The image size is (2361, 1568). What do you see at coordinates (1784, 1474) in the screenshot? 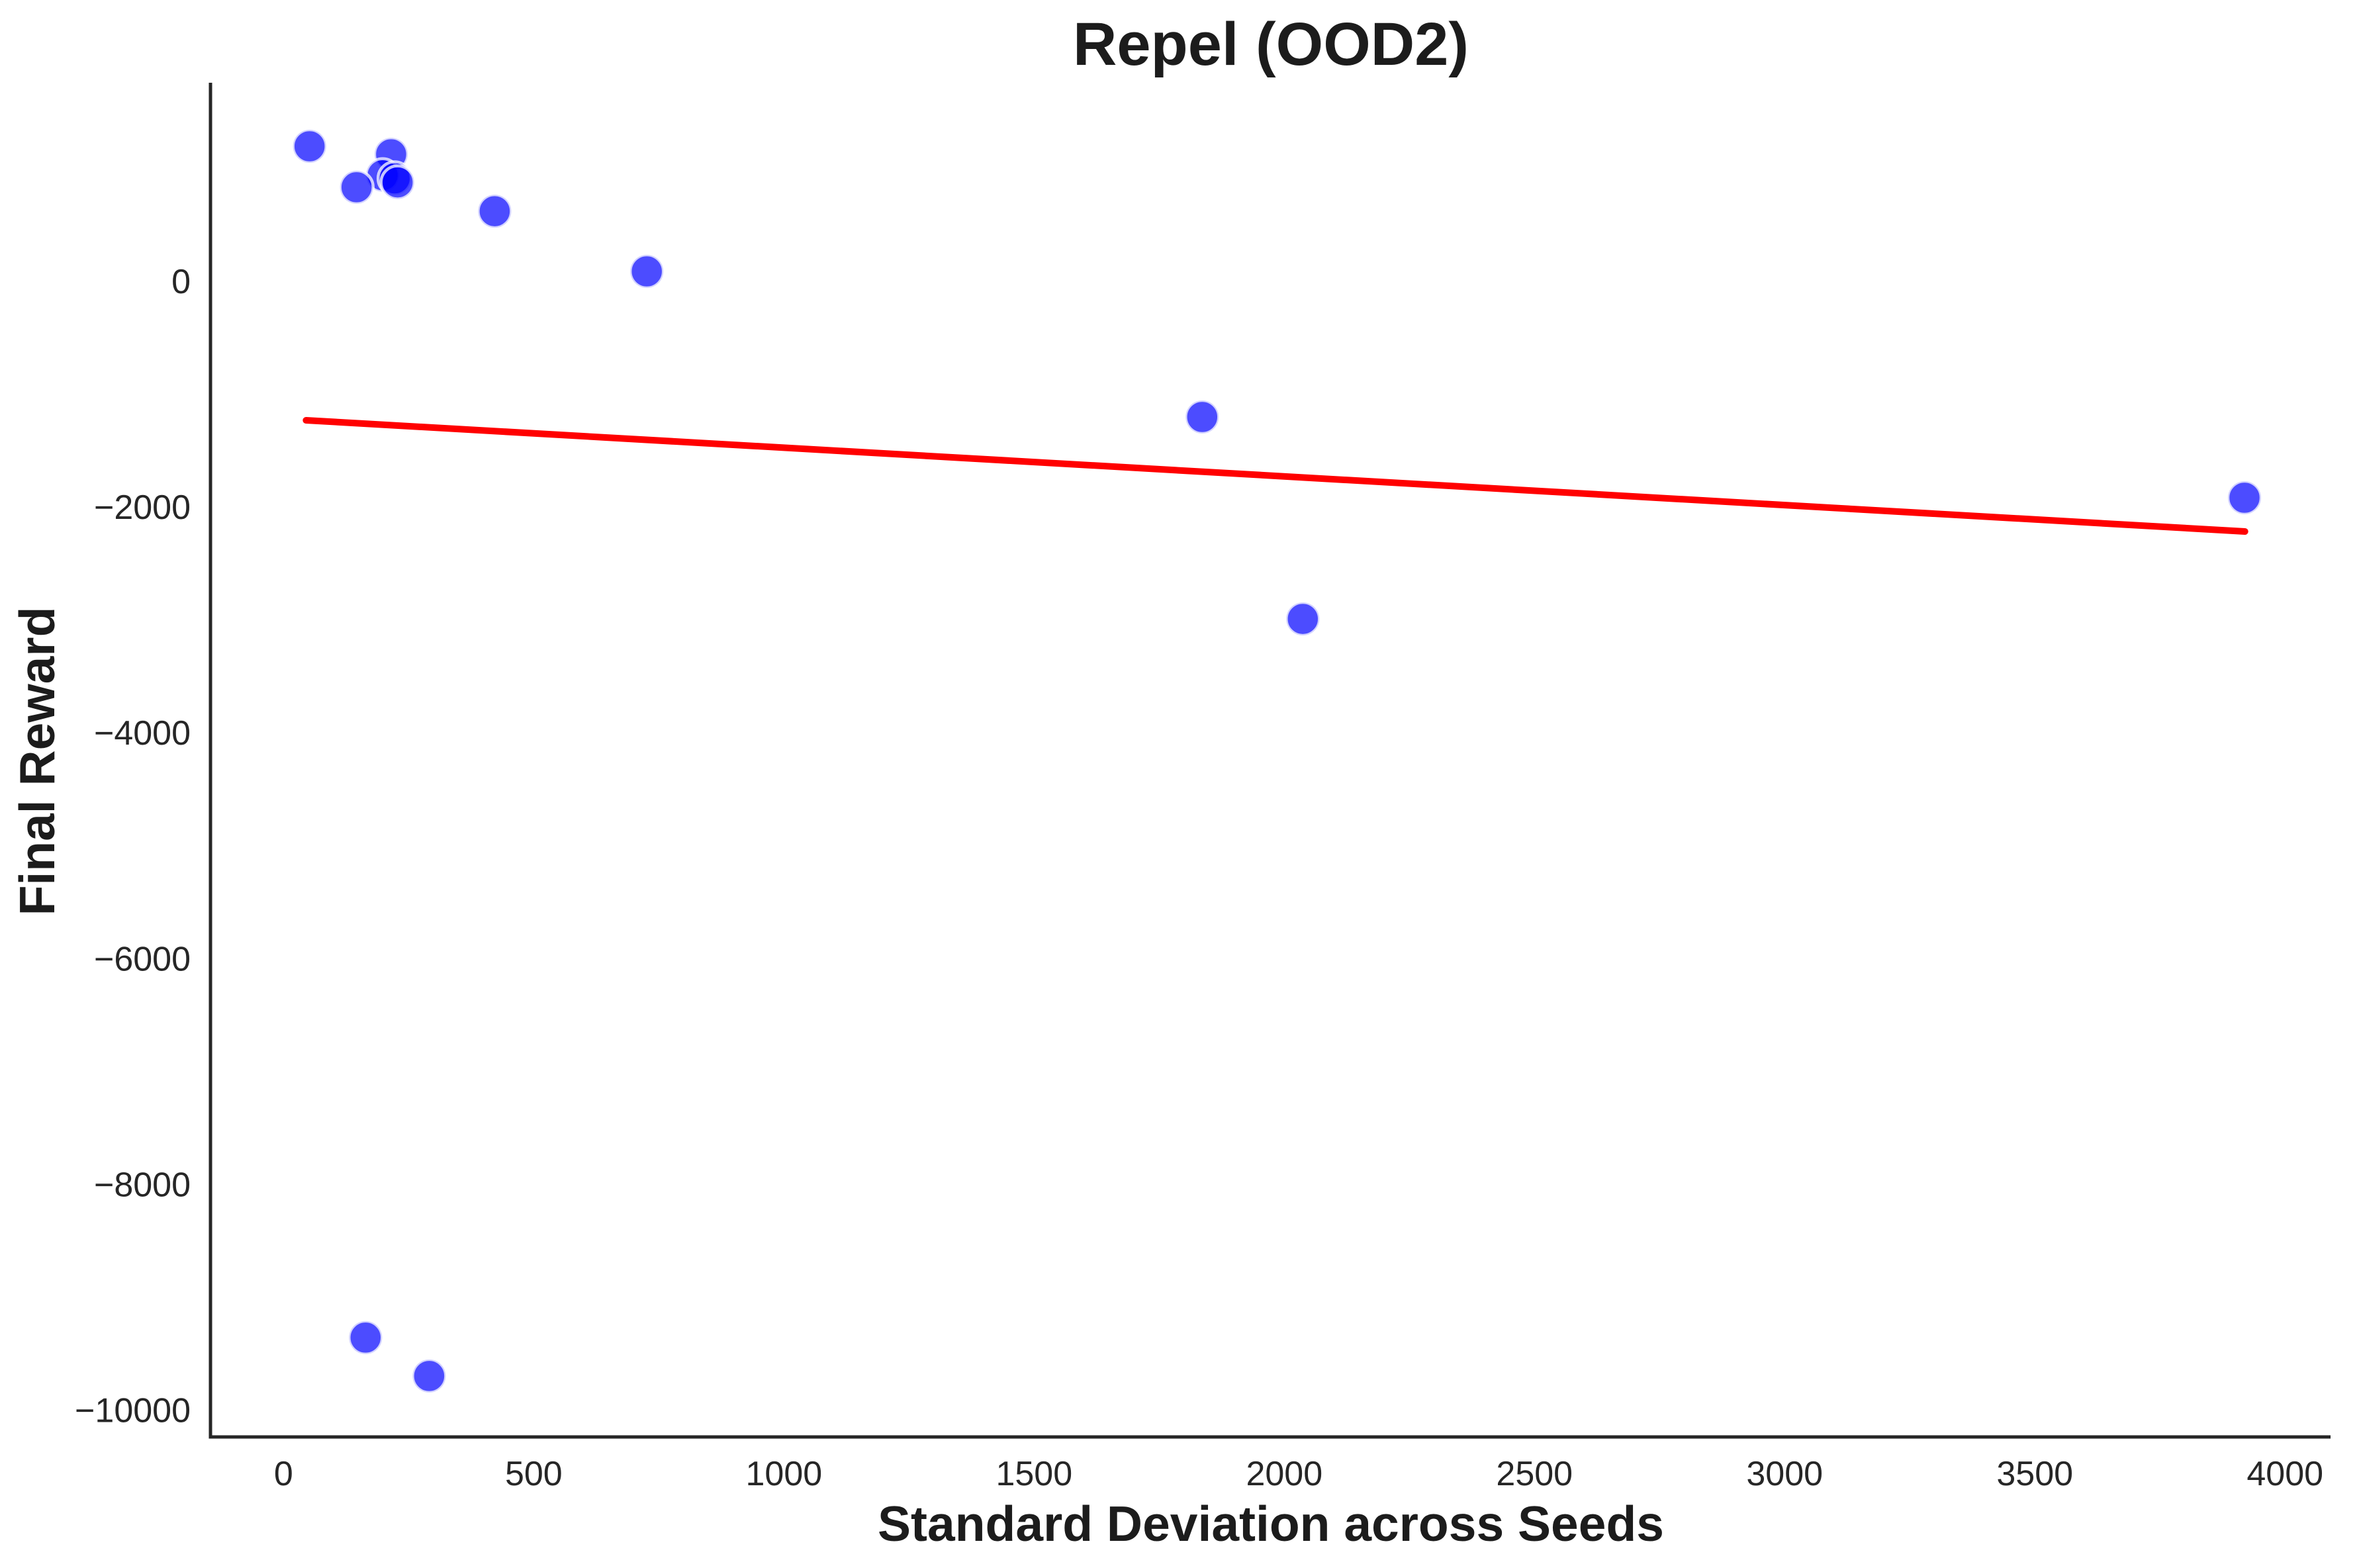
I see `x-tick-label: 3000` at bounding box center [1784, 1474].